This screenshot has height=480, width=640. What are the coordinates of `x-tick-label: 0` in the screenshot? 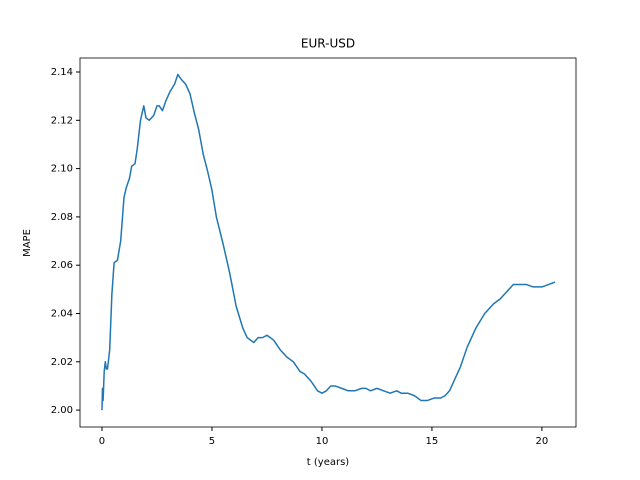 It's located at (102, 441).